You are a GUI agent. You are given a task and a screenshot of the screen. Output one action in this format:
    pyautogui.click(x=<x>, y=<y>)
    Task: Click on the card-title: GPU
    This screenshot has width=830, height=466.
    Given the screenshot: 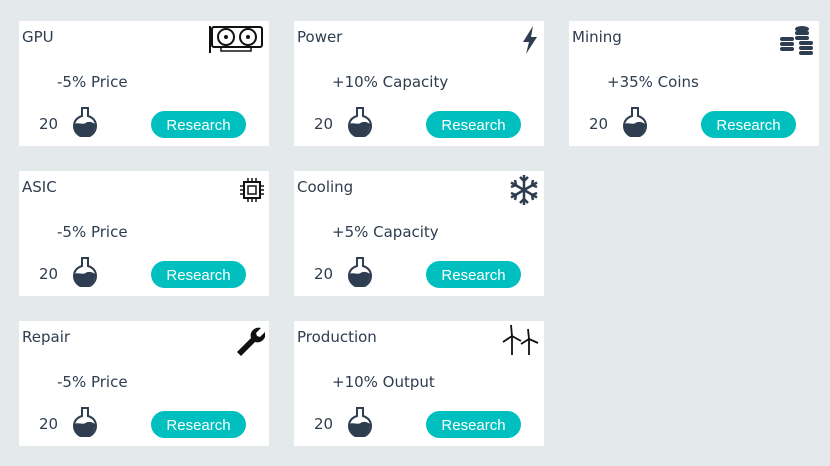 What is the action you would take?
    pyautogui.click(x=38, y=37)
    